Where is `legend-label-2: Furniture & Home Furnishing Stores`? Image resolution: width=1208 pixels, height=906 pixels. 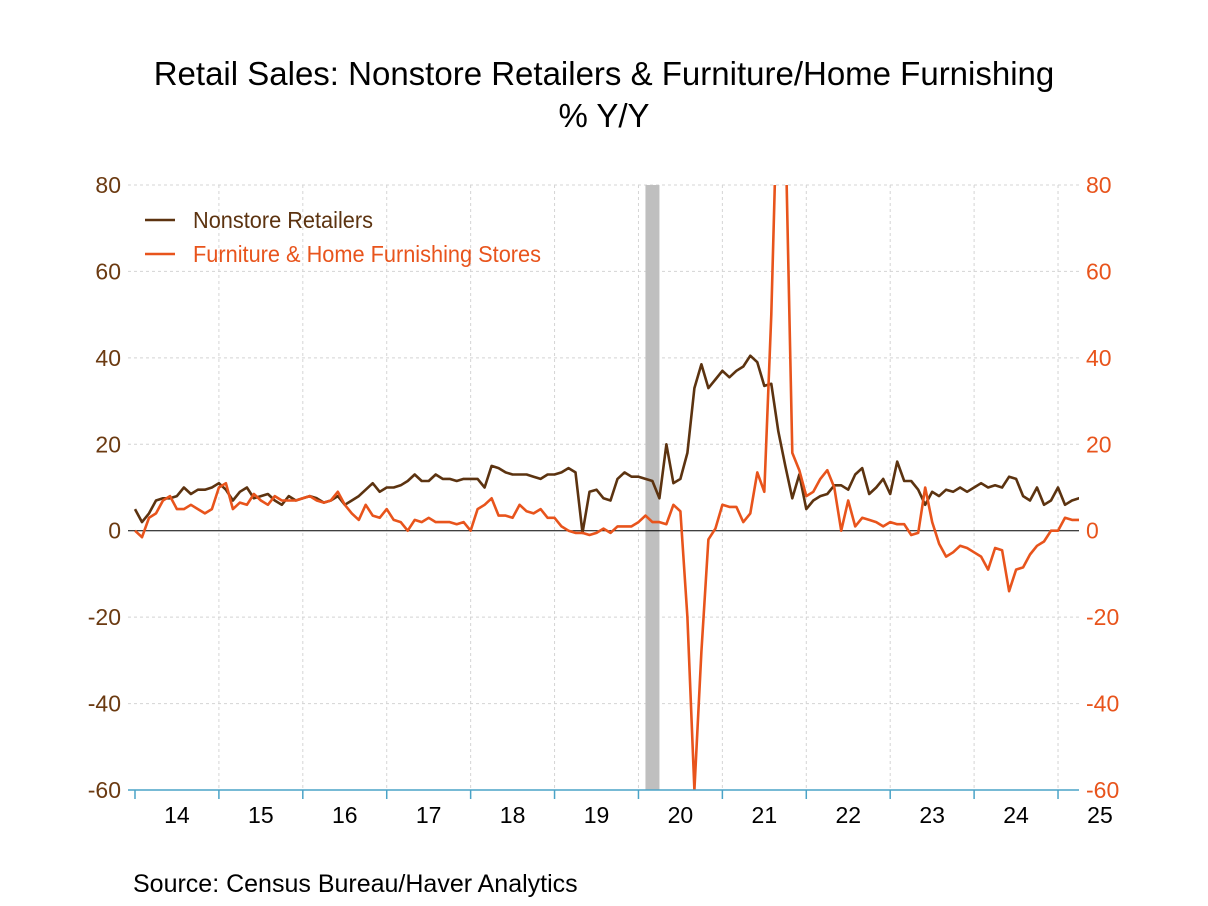
legend-label-2: Furniture & Home Furnishing Stores is located at coordinates (367, 254).